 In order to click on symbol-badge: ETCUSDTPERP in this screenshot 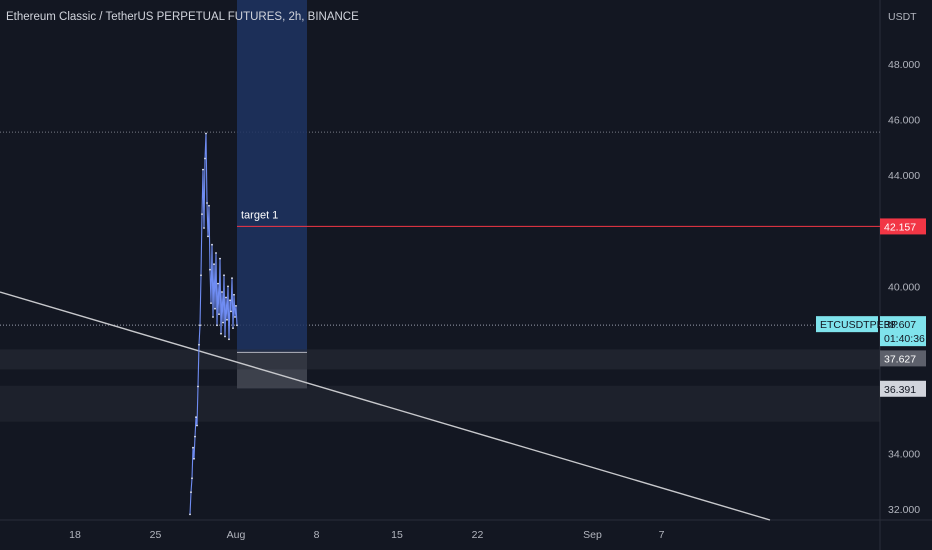, I will do `click(857, 324)`.